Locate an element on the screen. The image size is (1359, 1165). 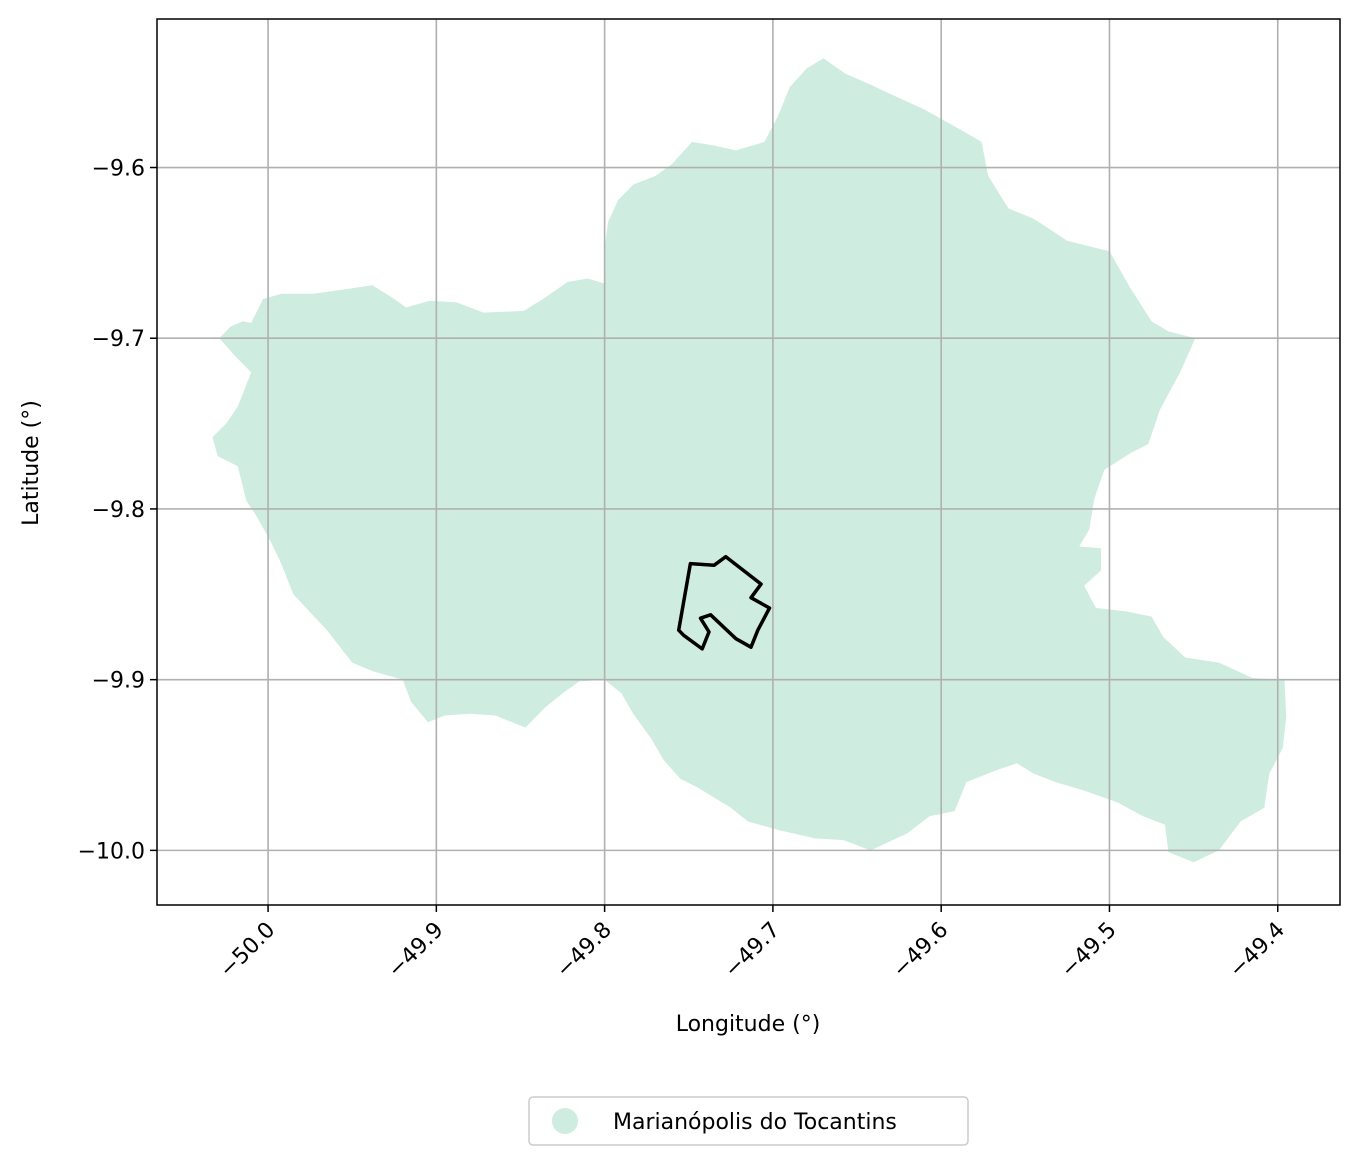
legend-box is located at coordinates (748, 1121).